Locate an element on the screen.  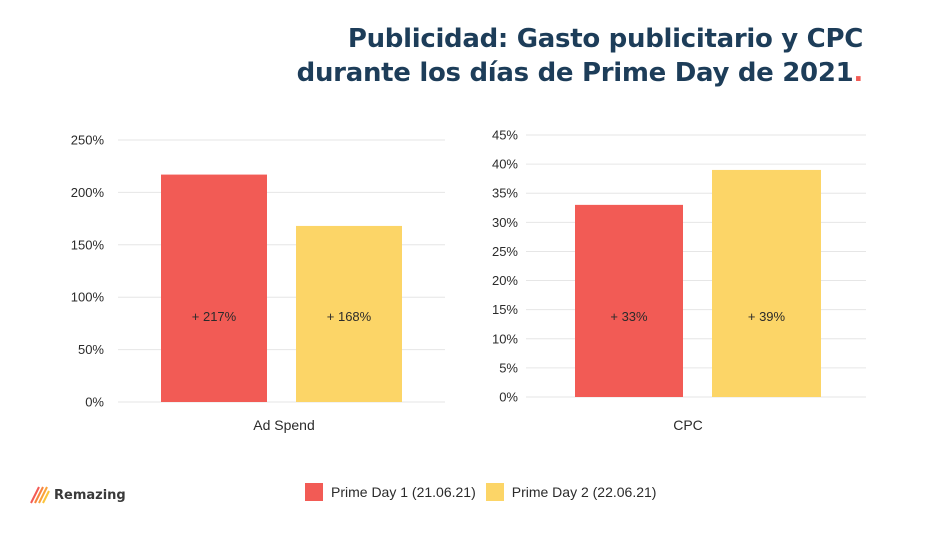
cpc-y-tick-label: 30% is located at coordinates (505, 222).